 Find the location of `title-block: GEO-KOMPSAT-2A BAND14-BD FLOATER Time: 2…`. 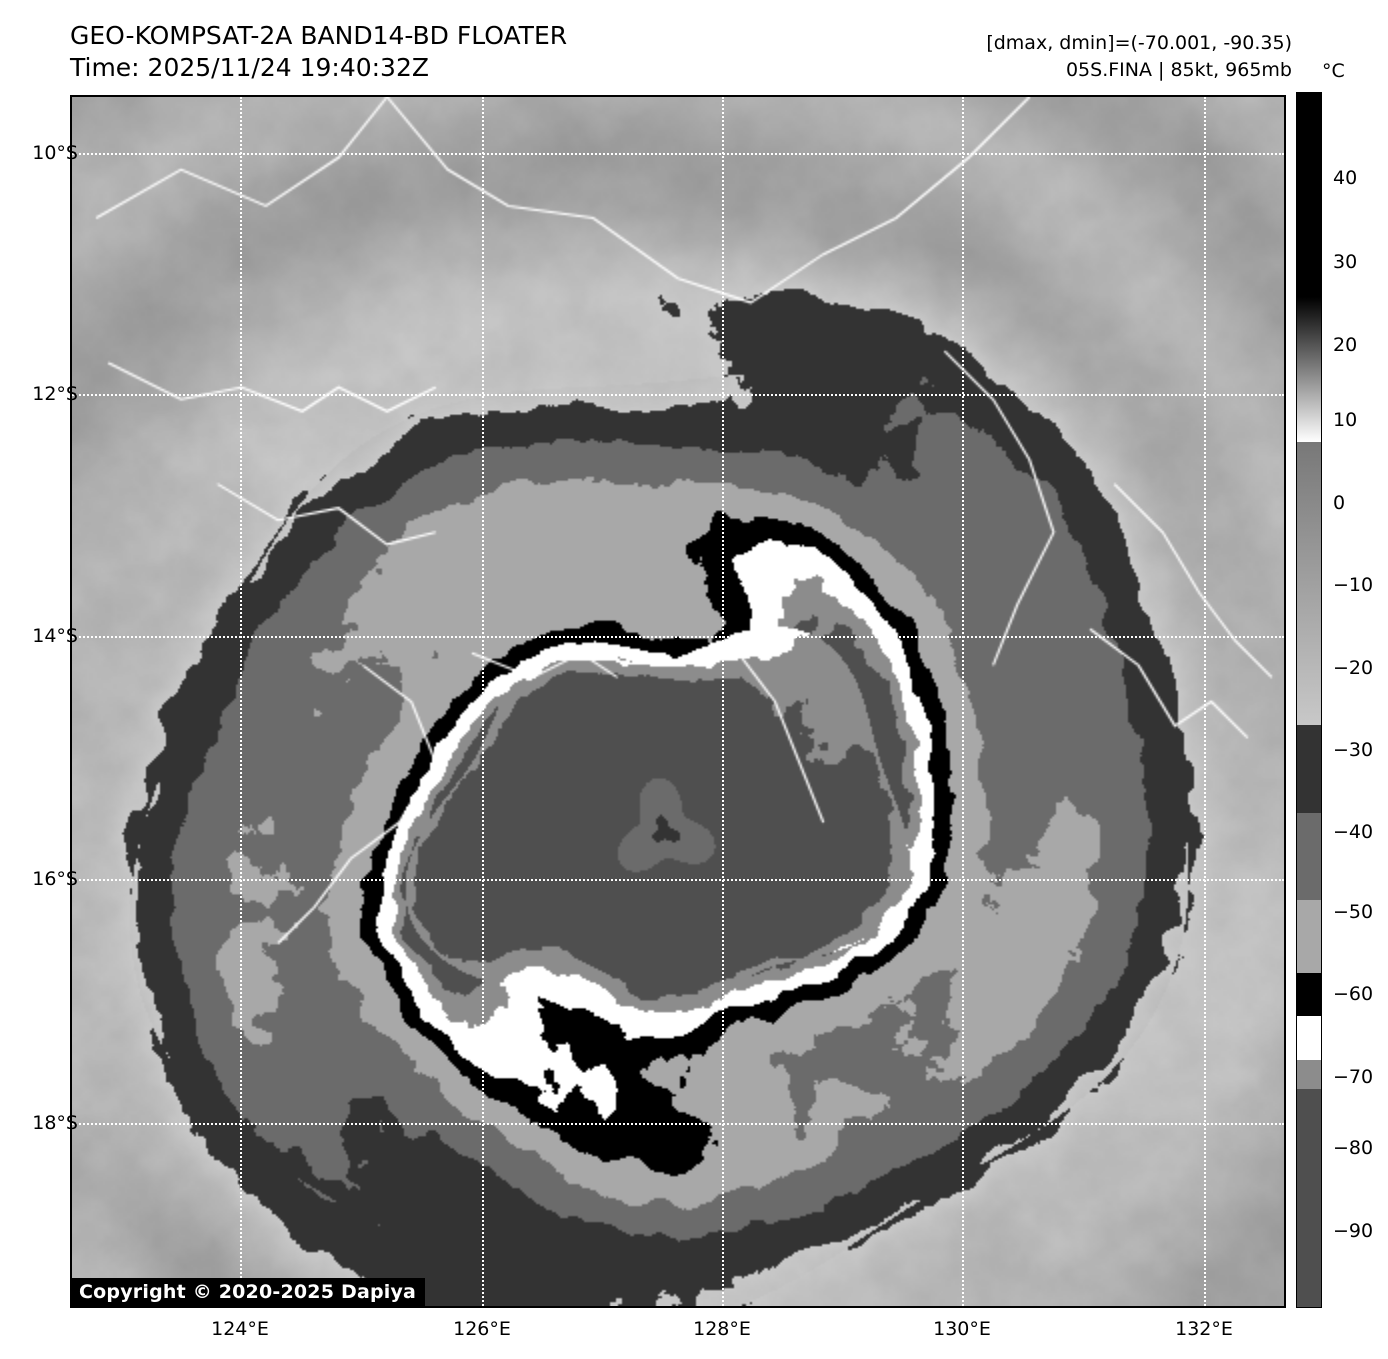

title-block: GEO-KOMPSAT-2A BAND14-BD FLOATER Time: 2… is located at coordinates (318, 52).